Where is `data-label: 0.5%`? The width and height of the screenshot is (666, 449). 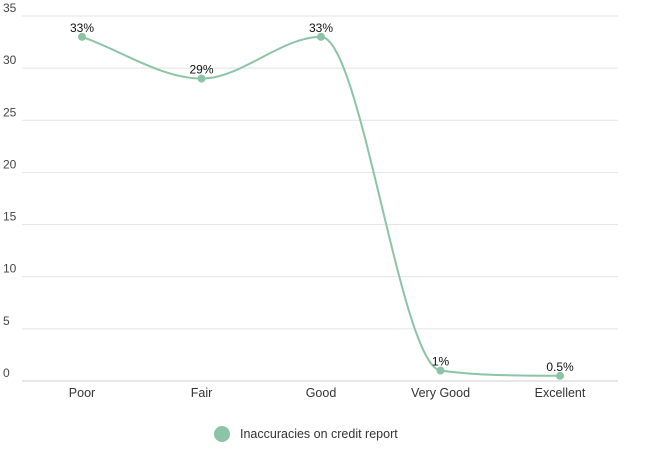
data-label: 0.5% is located at coordinates (560, 367).